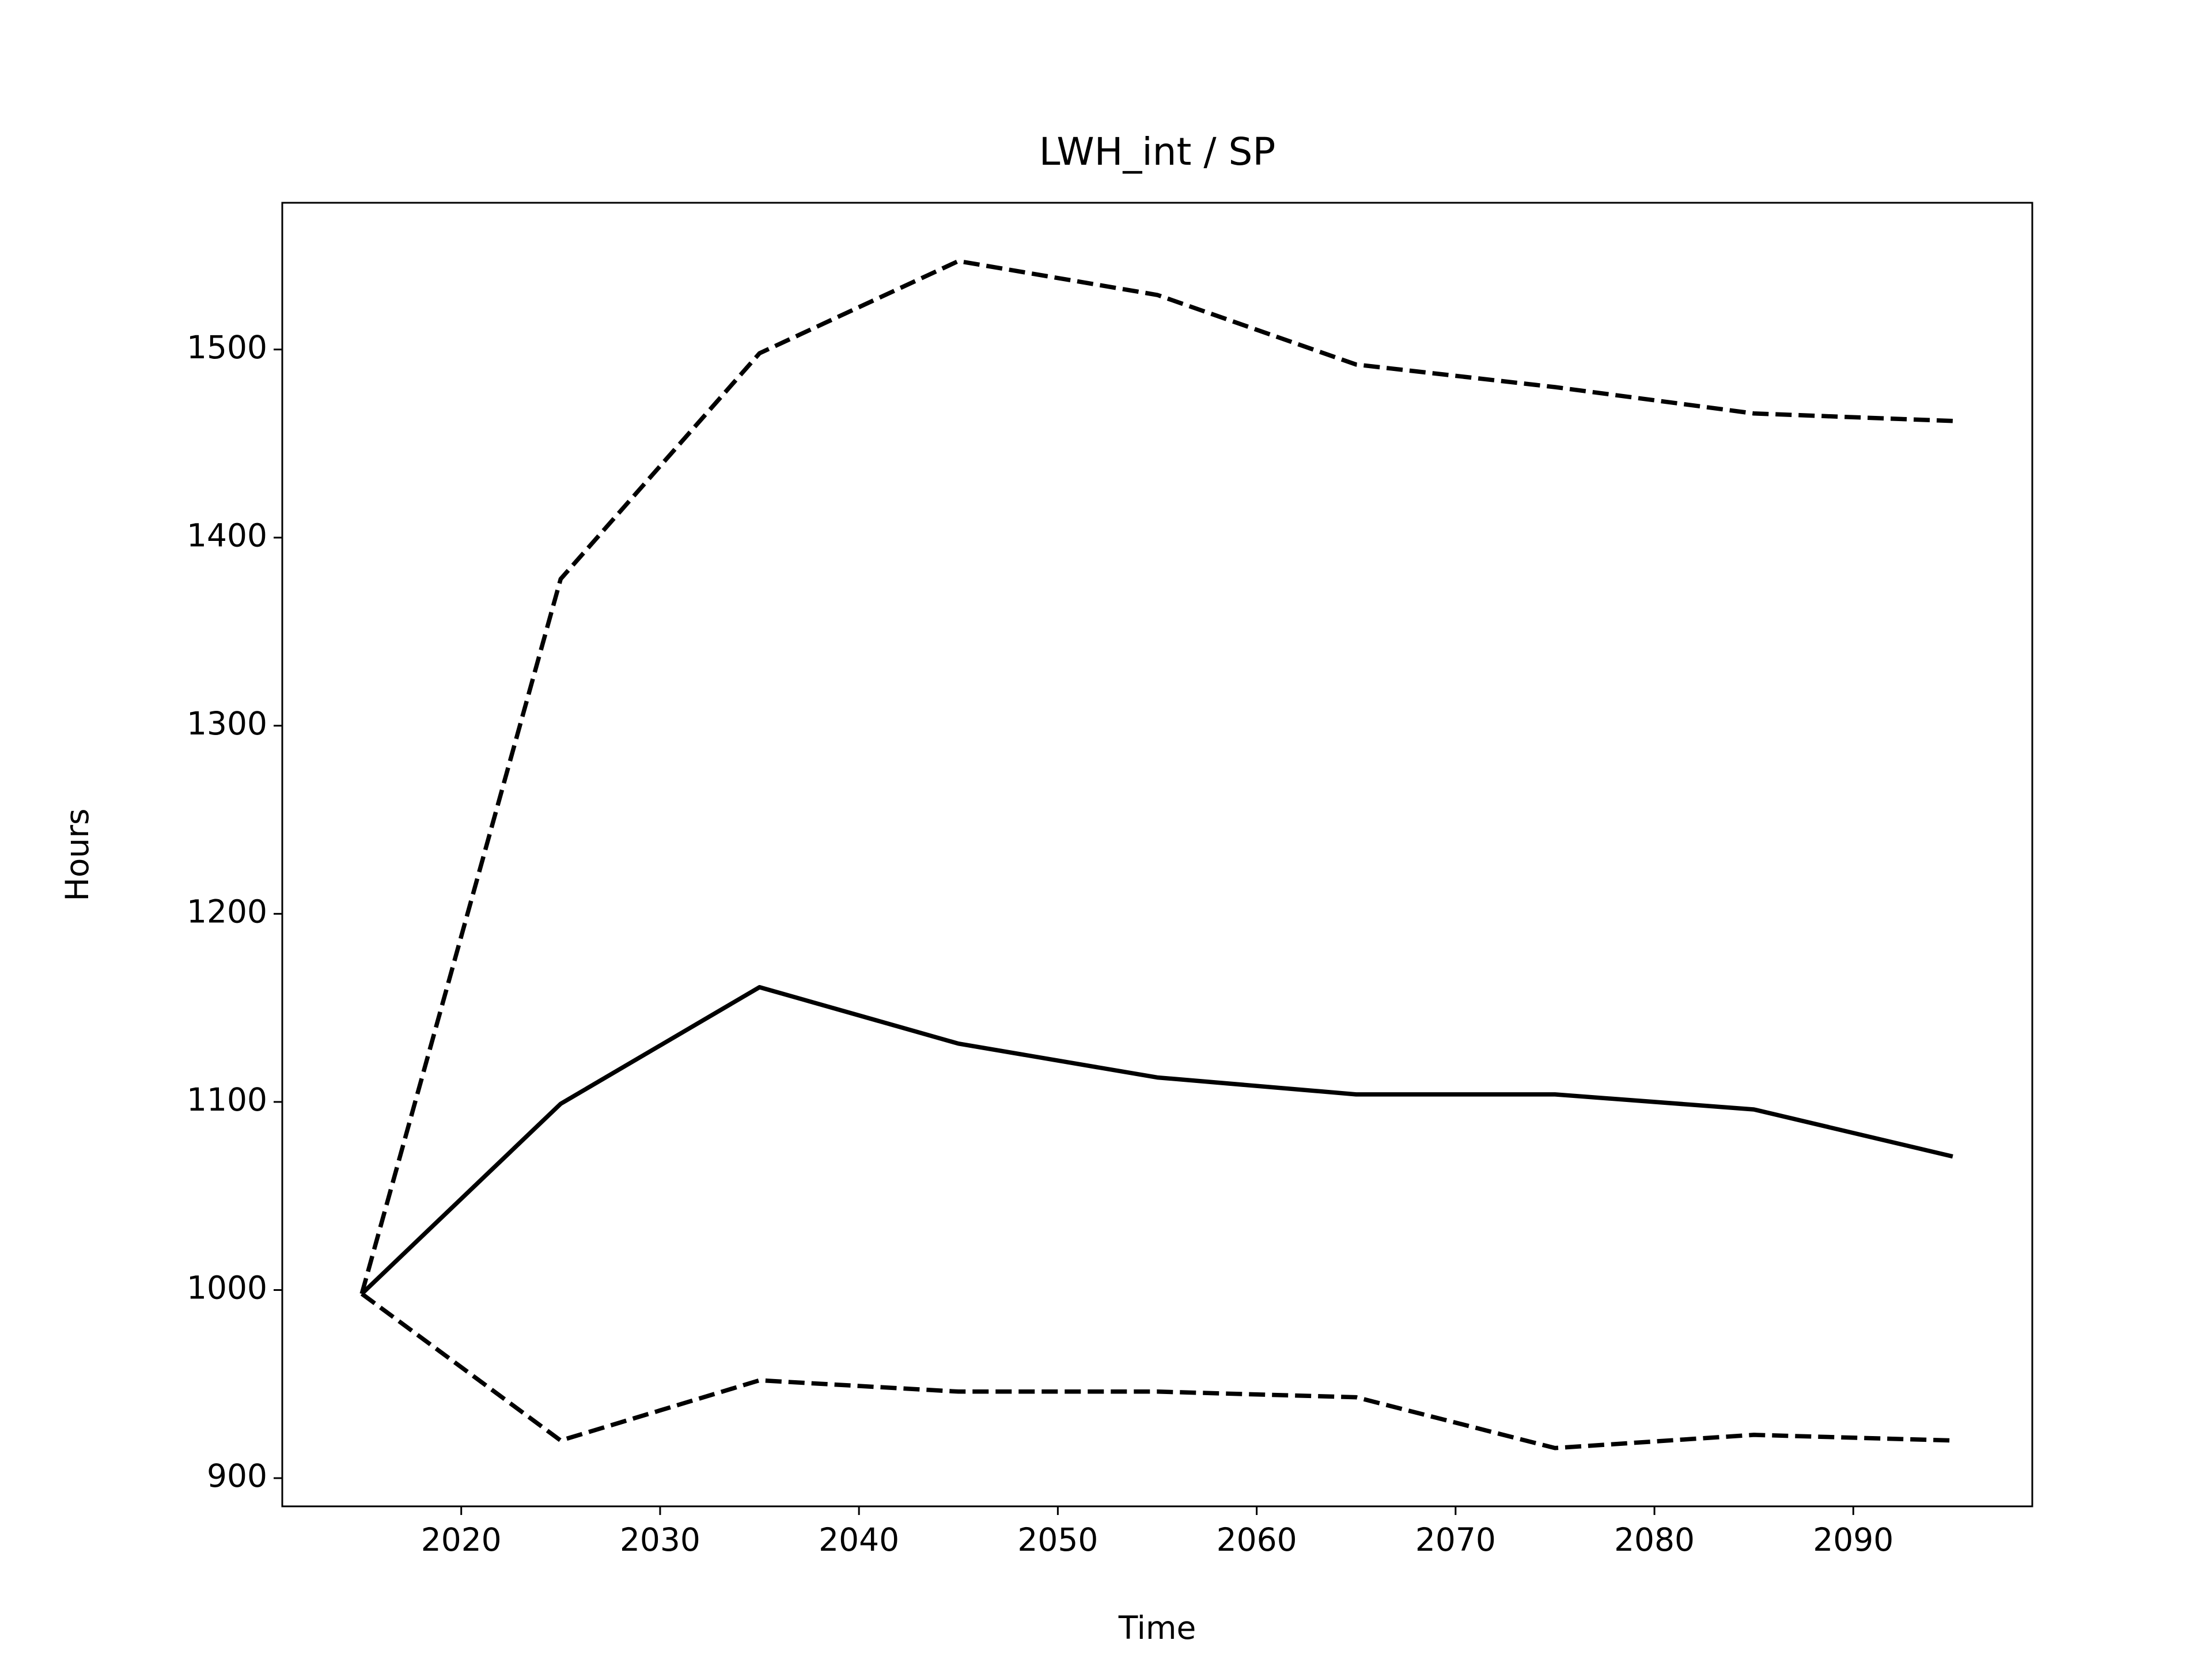 The height and width of the screenshot is (1659, 2212). Describe the element at coordinates (1257, 1539) in the screenshot. I see `x-tick-label: 2060` at that location.